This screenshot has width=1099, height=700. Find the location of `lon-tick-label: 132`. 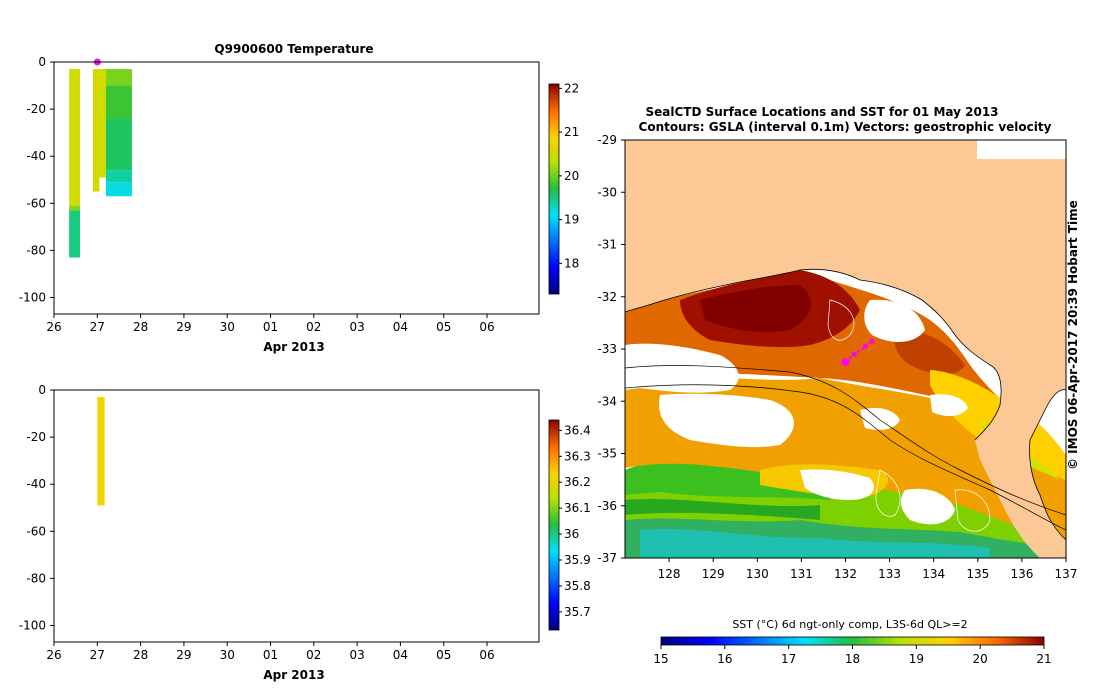

lon-tick-label: 132 is located at coordinates (845, 574).